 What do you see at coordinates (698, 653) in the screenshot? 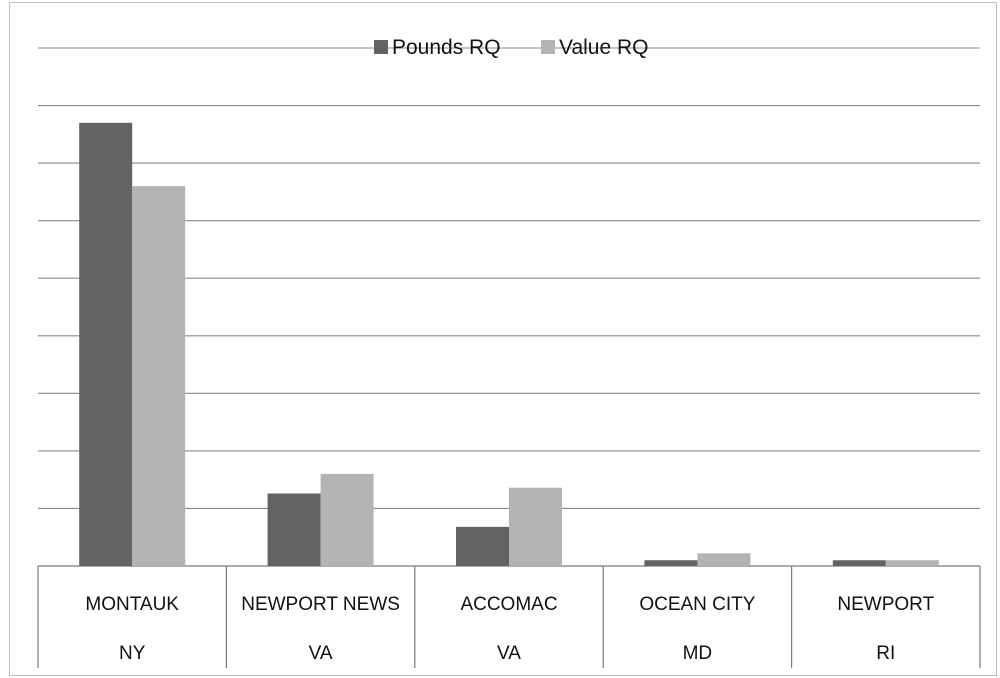
I see `x-tick-sublabel: MD` at bounding box center [698, 653].